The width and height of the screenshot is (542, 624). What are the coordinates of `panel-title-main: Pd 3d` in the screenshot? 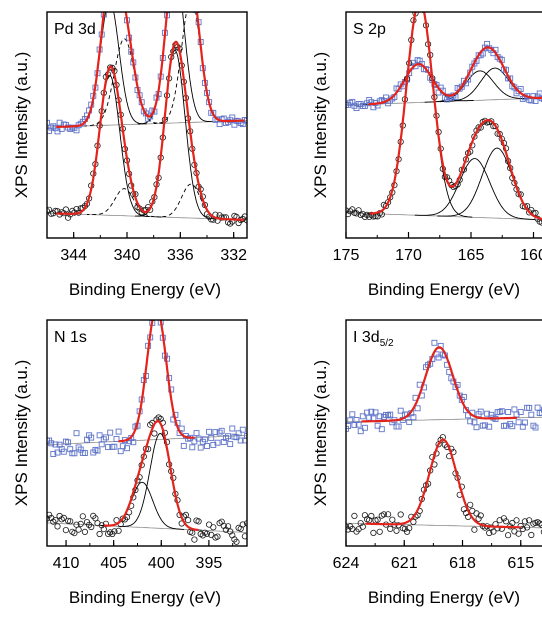 It's located at (75, 29).